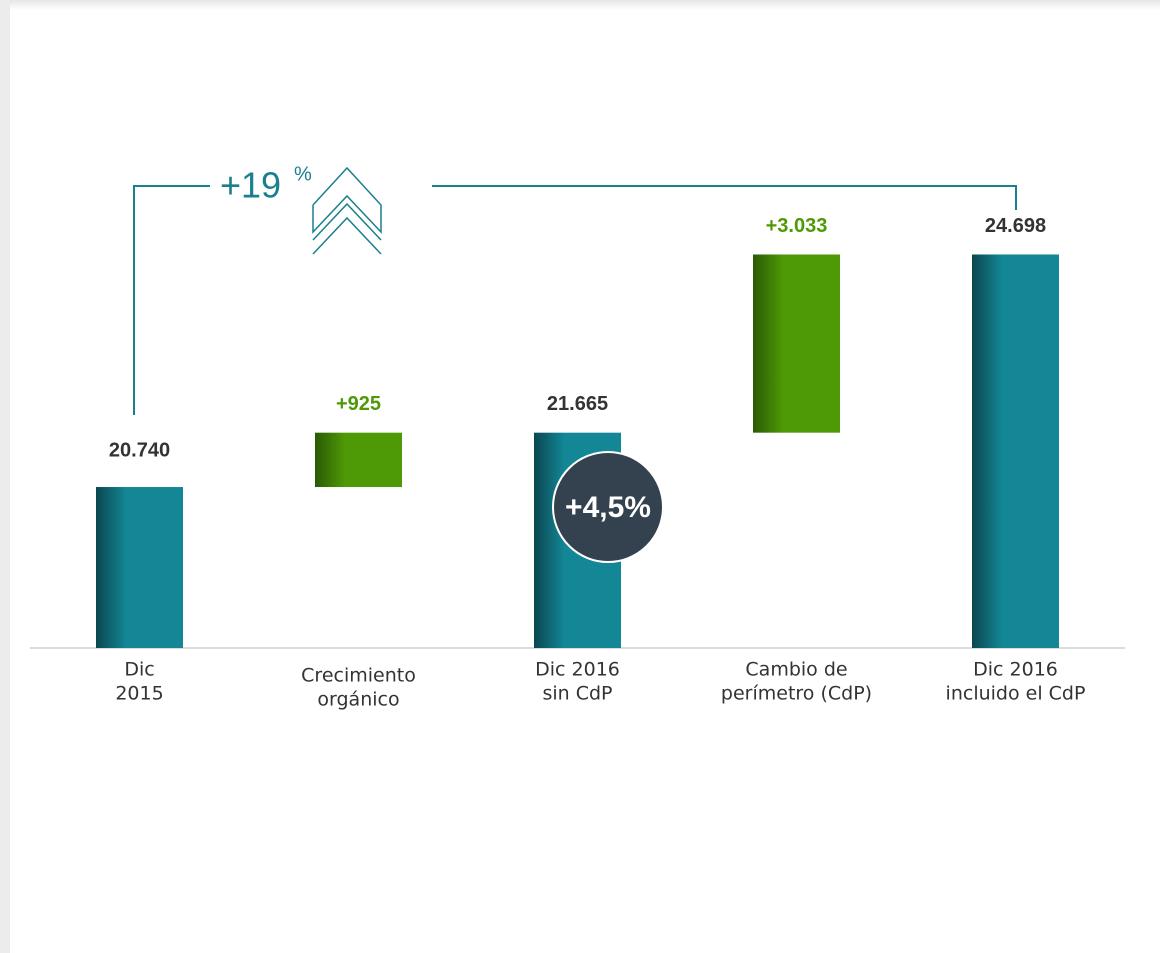 This screenshot has width=1160, height=953. I want to click on growth-number: +19, so click(250, 185).